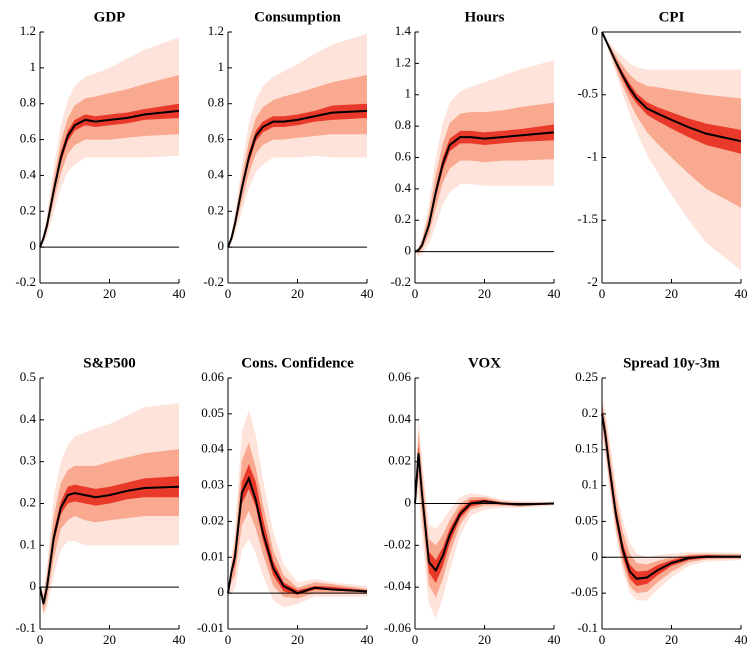 Image resolution: width=751 pixels, height=653 pixels. I want to click on y-tick-label: -0.02, so click(397, 543).